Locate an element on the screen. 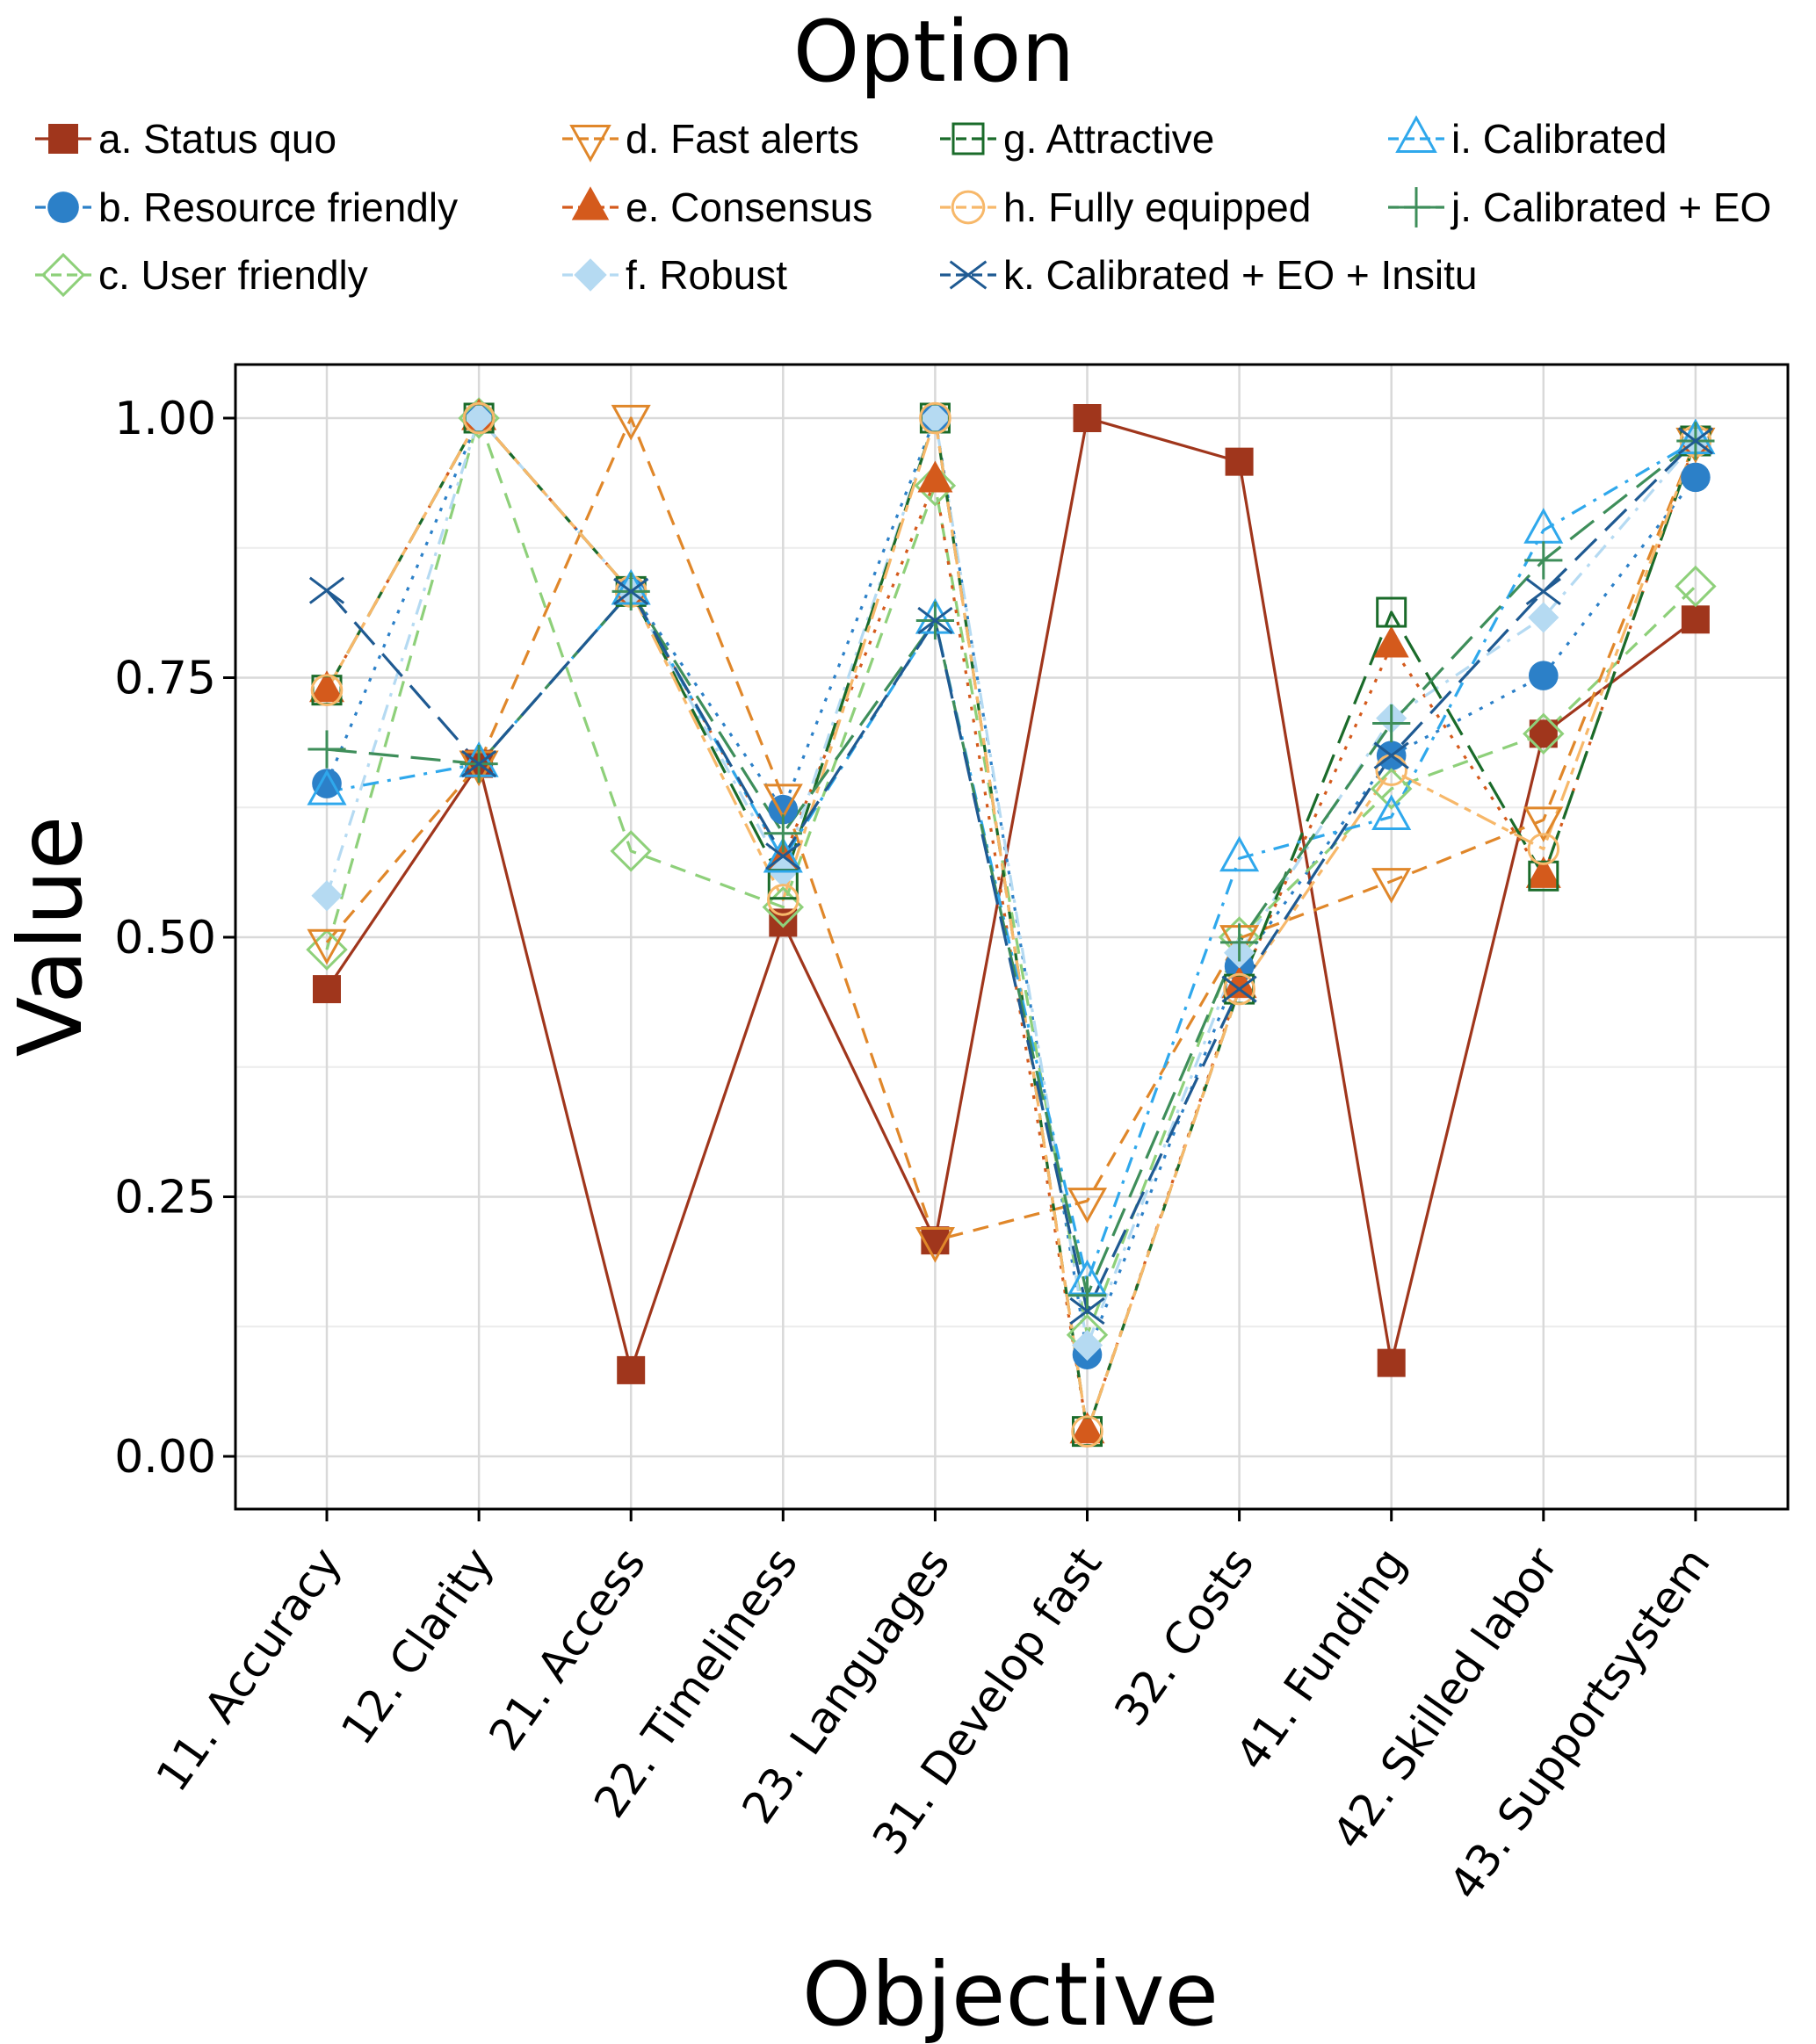 Image resolution: width=1816 pixels, height=2044 pixels. legend-title: Option is located at coordinates (934, 52).